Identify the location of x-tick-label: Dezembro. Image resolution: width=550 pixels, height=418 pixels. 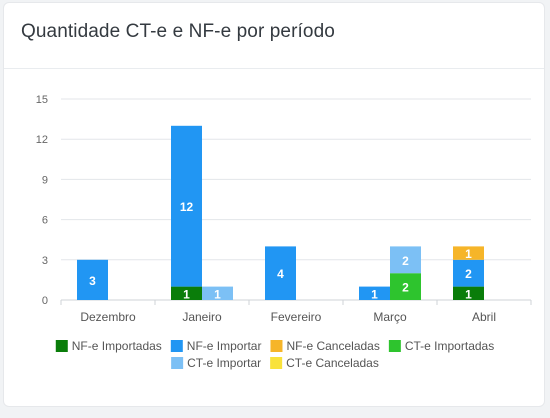
(108, 317).